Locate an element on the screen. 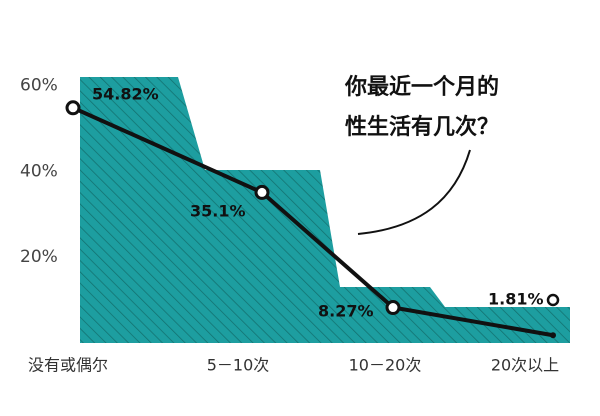 The height and width of the screenshot is (416, 600). data-label: 1.81% is located at coordinates (516, 299).